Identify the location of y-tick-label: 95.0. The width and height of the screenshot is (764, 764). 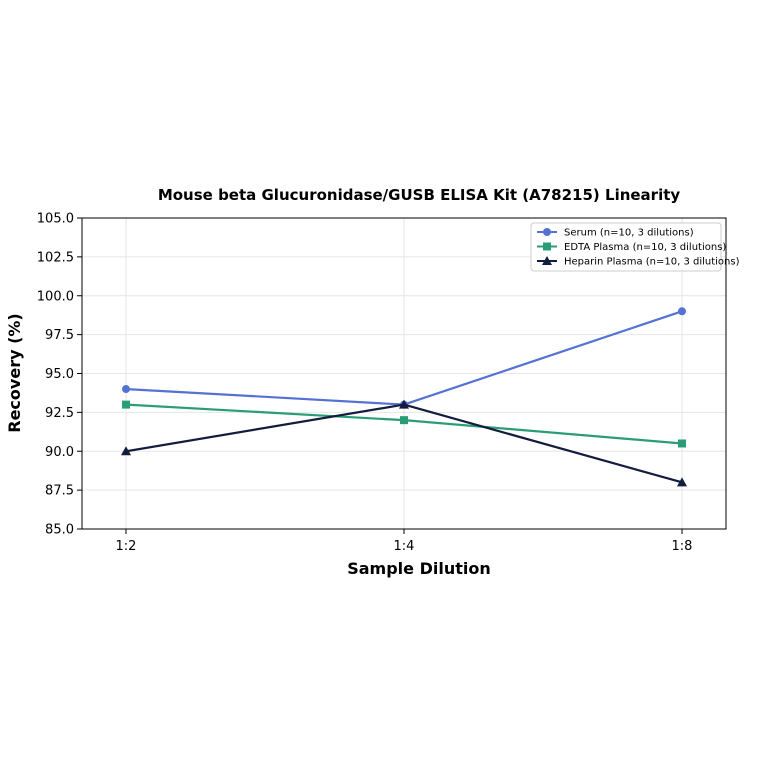
(59, 374).